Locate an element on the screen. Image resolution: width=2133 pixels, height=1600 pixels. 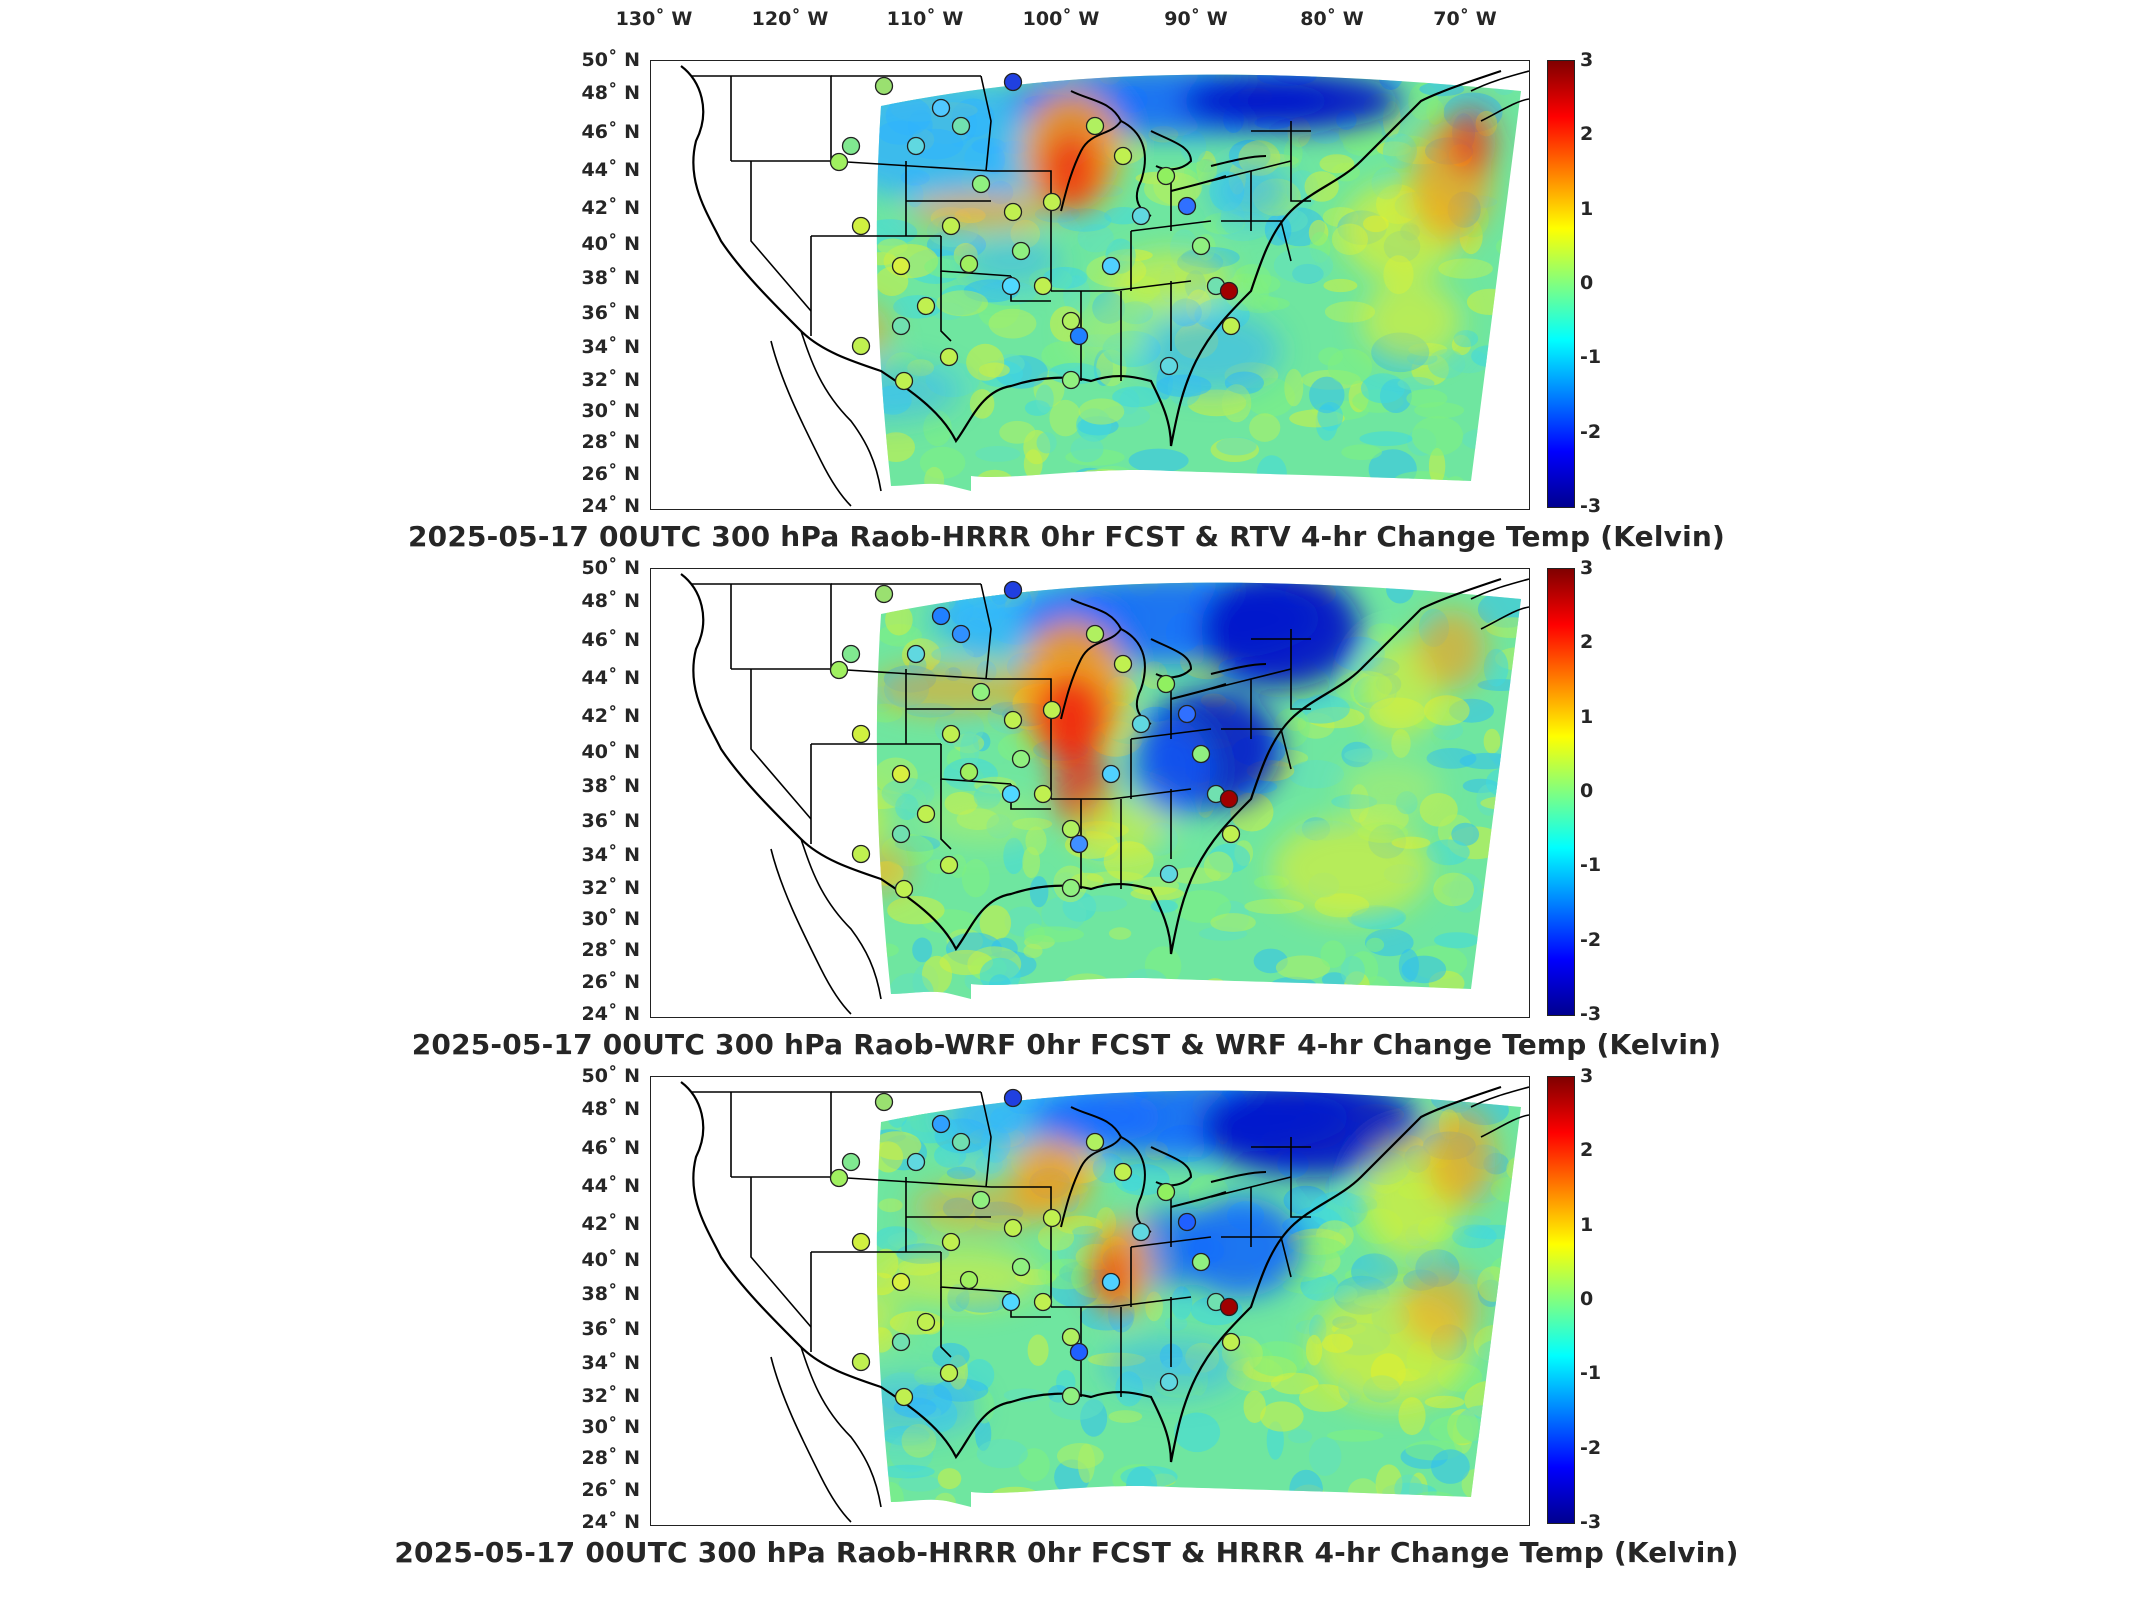
lon-tick-label: 100˚ W is located at coordinates (1061, 19).